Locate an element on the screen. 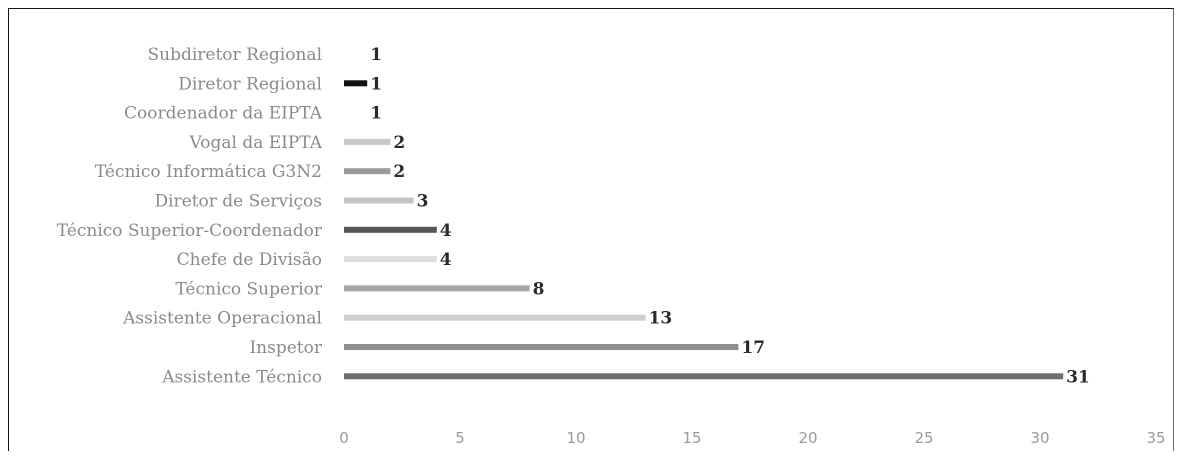 The image size is (1182, 459). category-label-subdiretor-regional: Subdiretor Regional is located at coordinates (234, 55).